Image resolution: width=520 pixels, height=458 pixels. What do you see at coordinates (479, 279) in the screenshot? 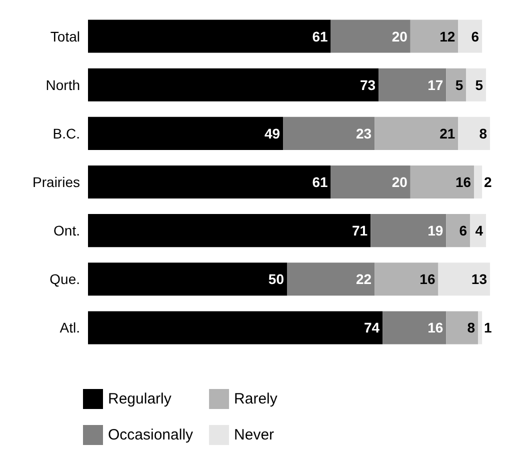
I see `data-label: 13` at bounding box center [479, 279].